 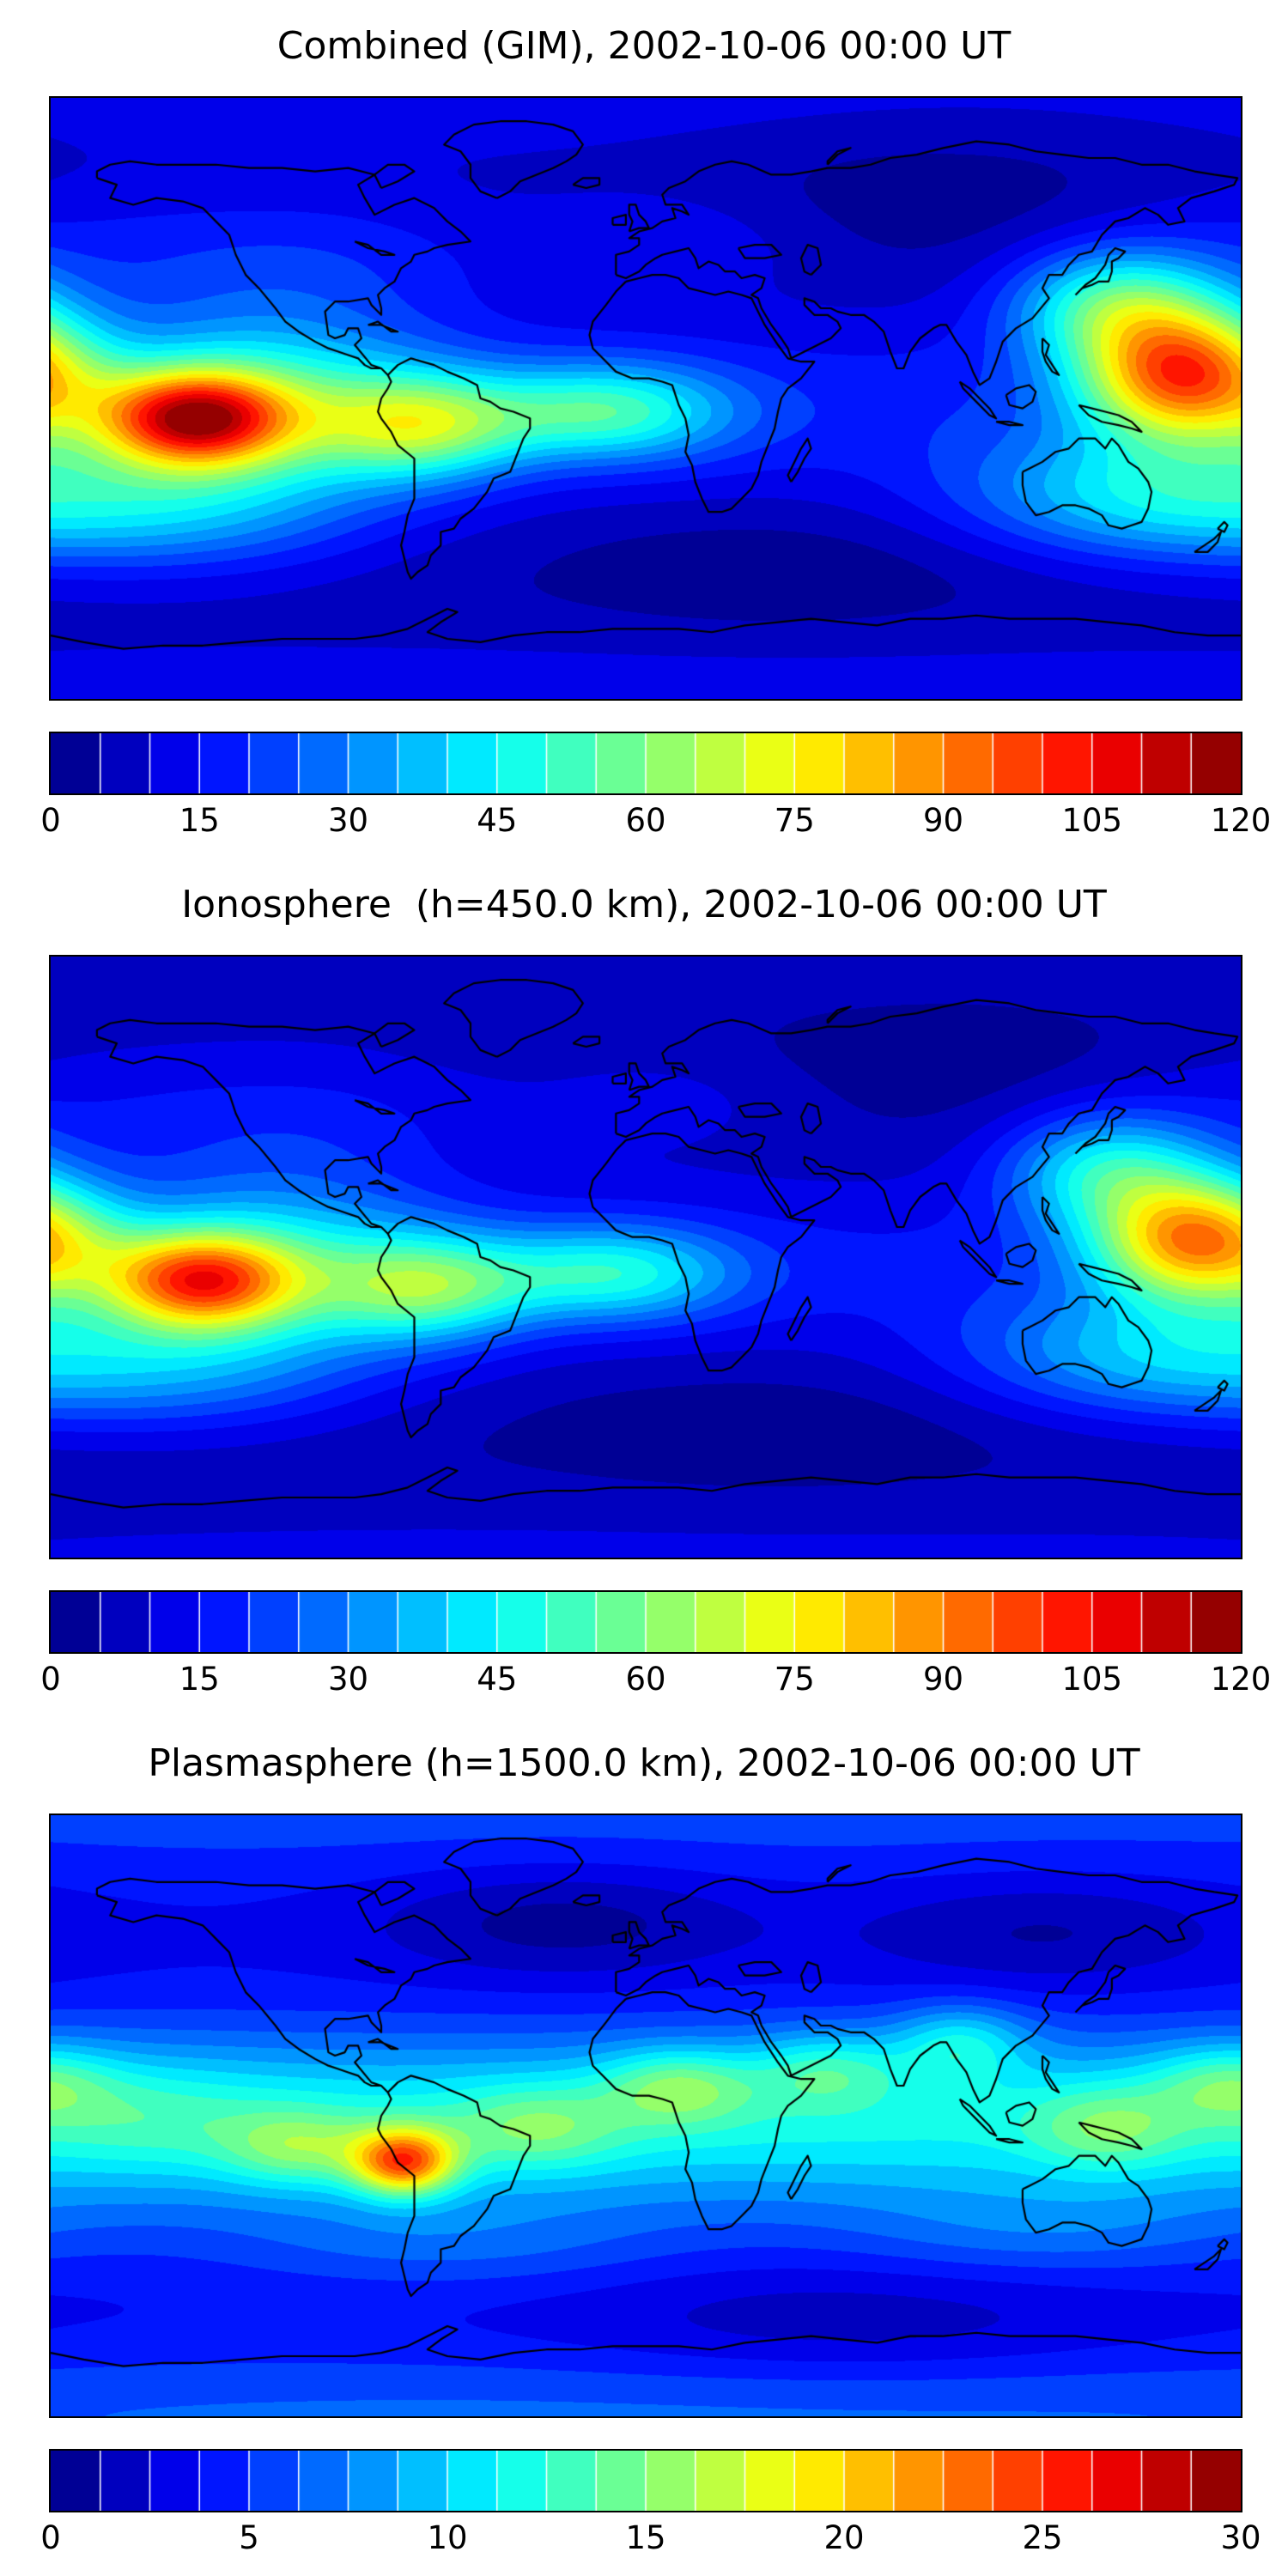 What do you see at coordinates (844, 2537) in the screenshot?
I see `colorbar-tick-label: 20` at bounding box center [844, 2537].